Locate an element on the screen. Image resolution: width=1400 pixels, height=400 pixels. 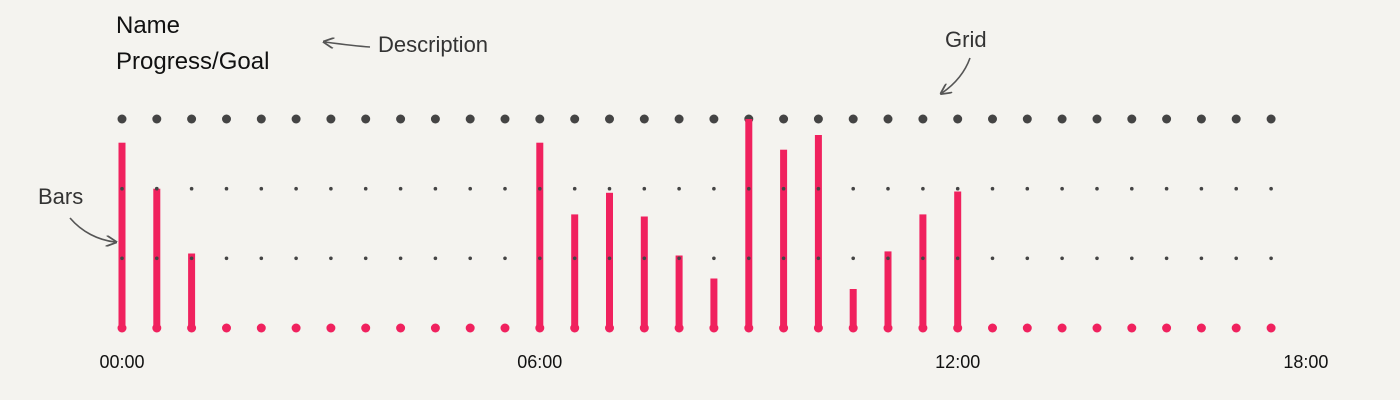
x-tick-label: 06:00 is located at coordinates (539, 362).